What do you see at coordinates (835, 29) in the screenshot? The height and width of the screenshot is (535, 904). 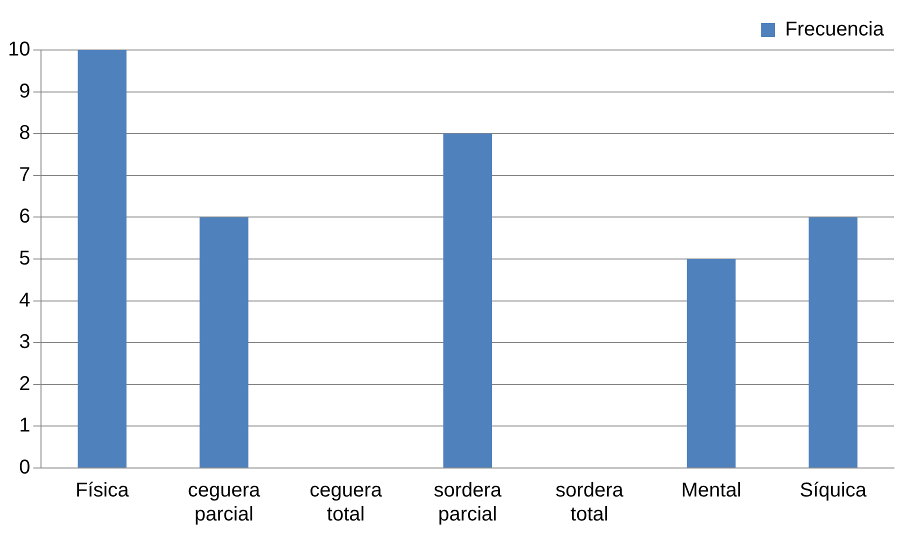 I see `legend-label: Frecuencia` at bounding box center [835, 29].